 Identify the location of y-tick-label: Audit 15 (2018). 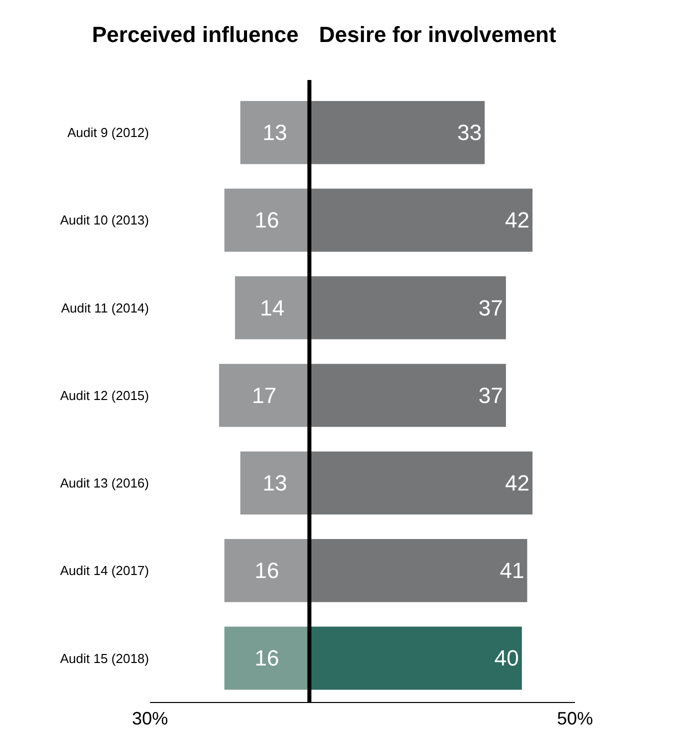
(104, 658).